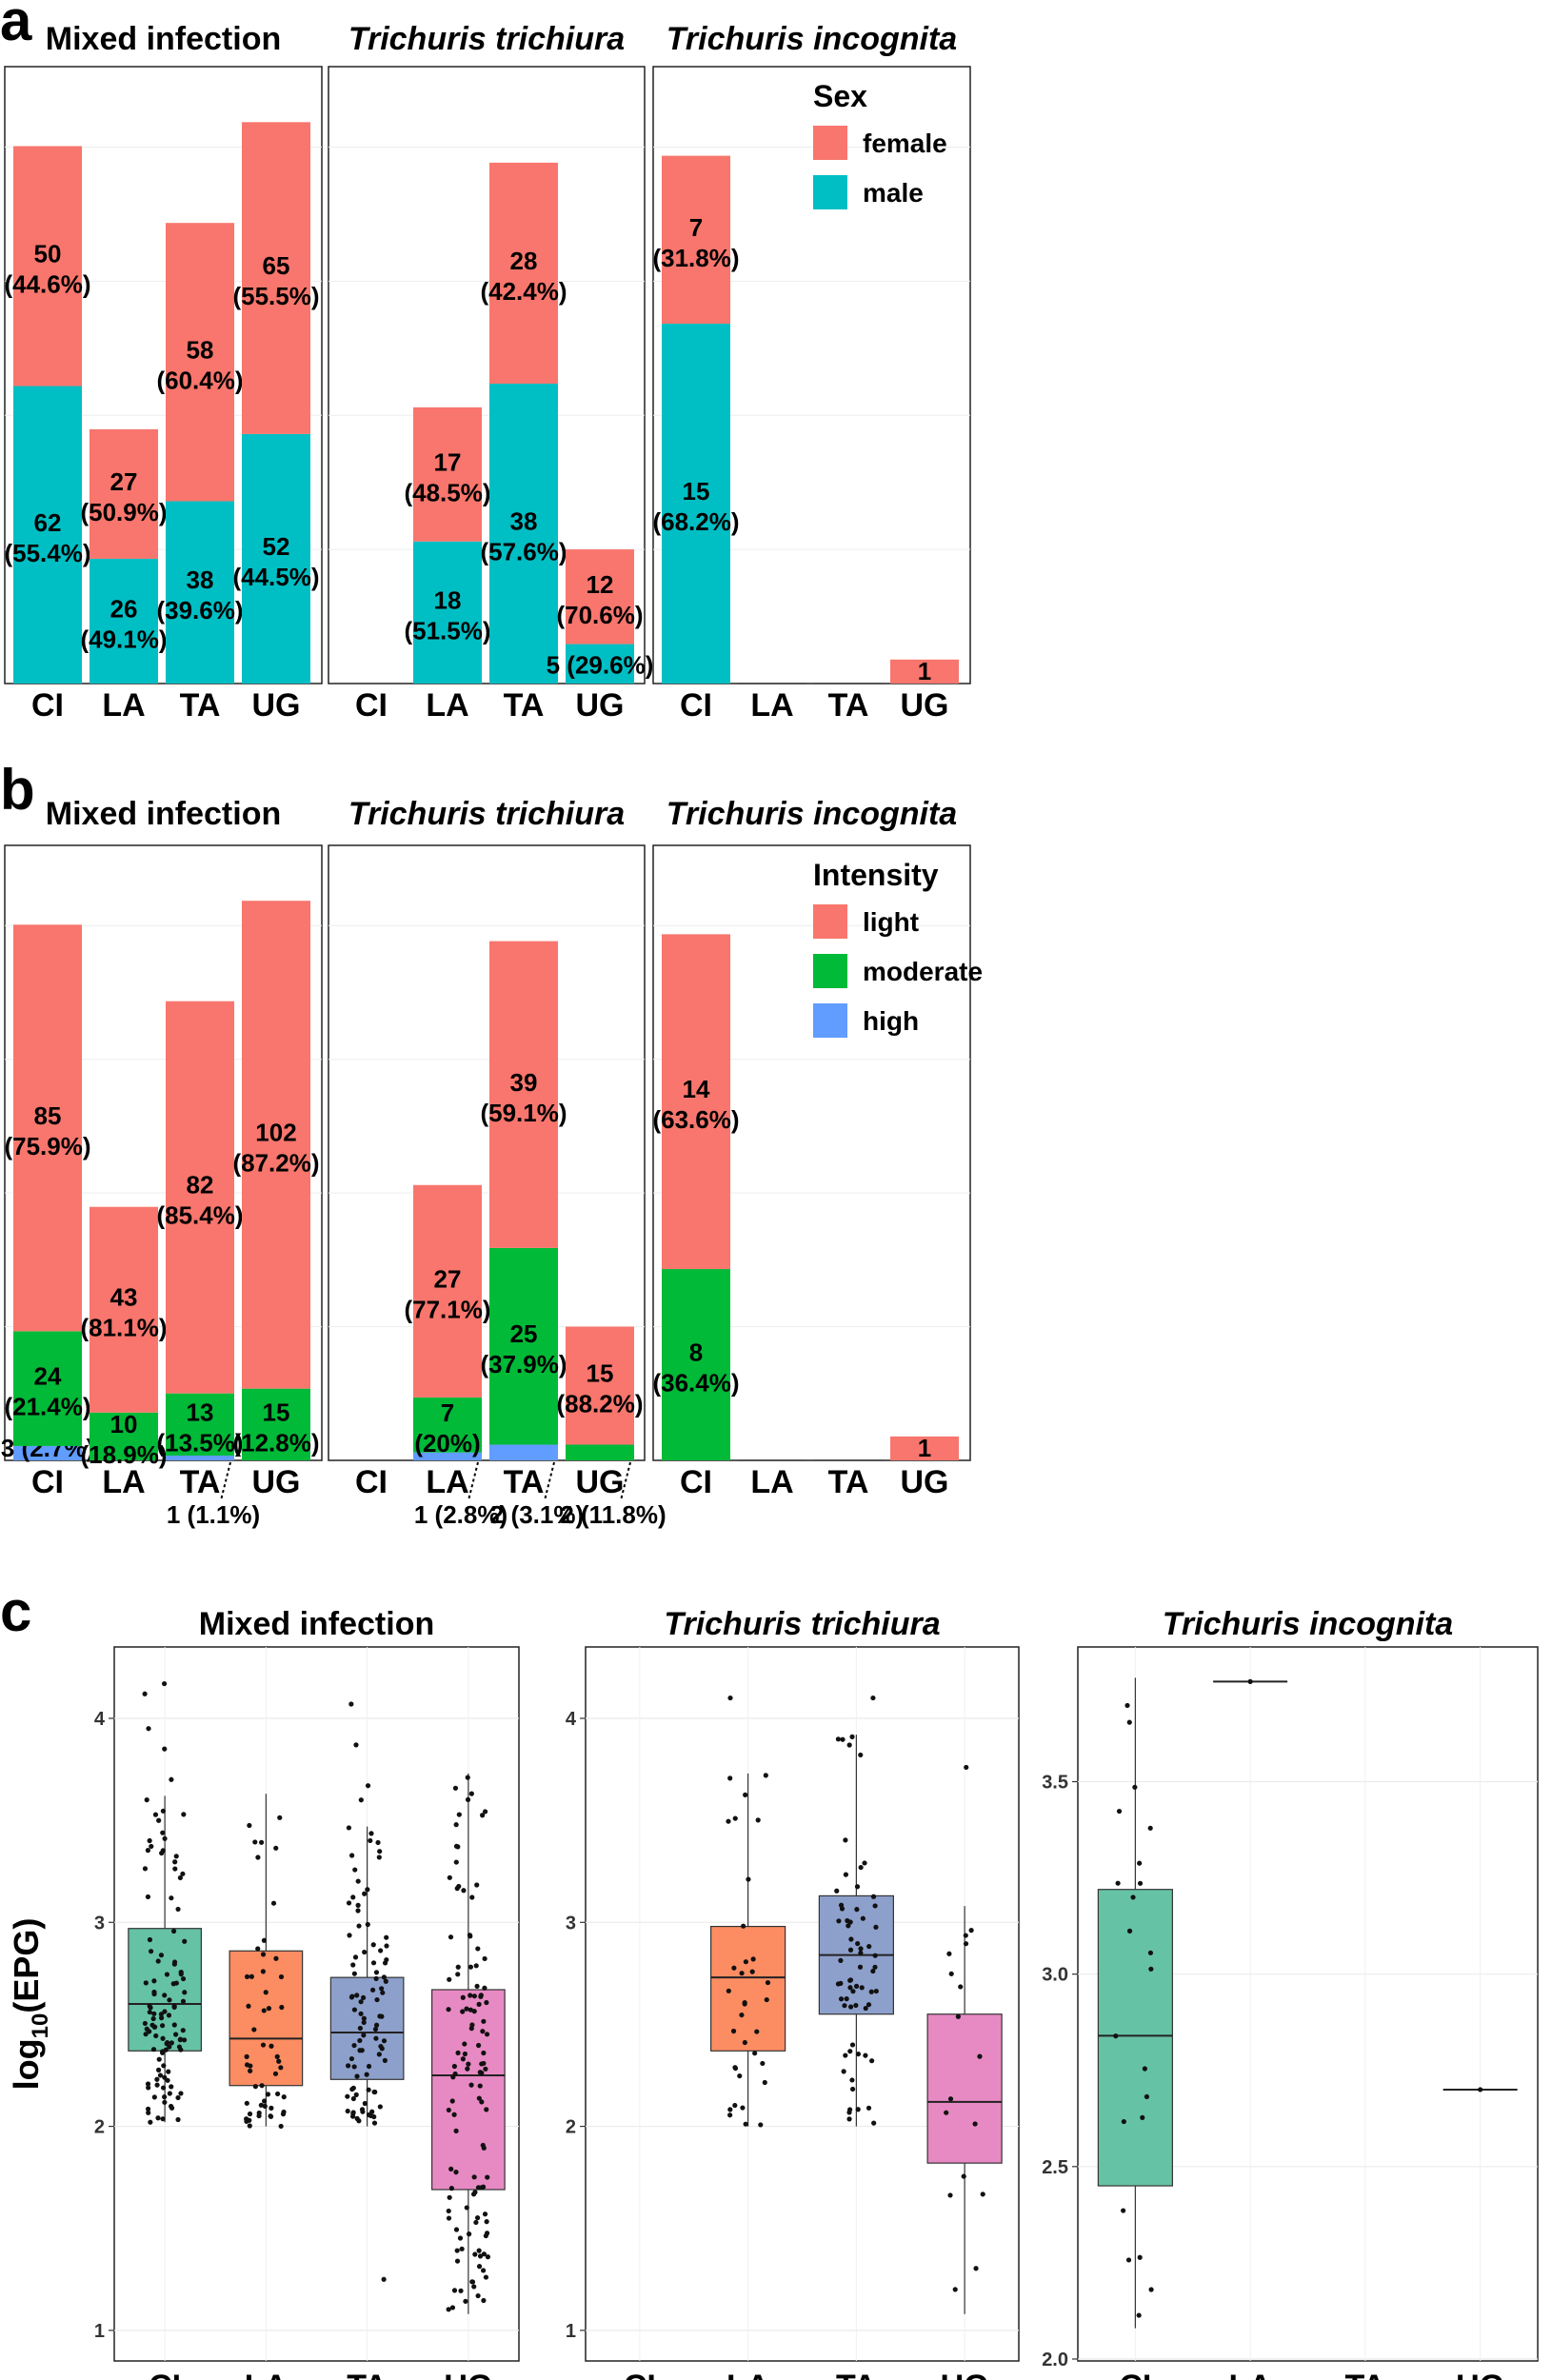  Describe the element at coordinates (696, 1353) in the screenshot. I see `data-label-moderate-ci: 8` at that location.